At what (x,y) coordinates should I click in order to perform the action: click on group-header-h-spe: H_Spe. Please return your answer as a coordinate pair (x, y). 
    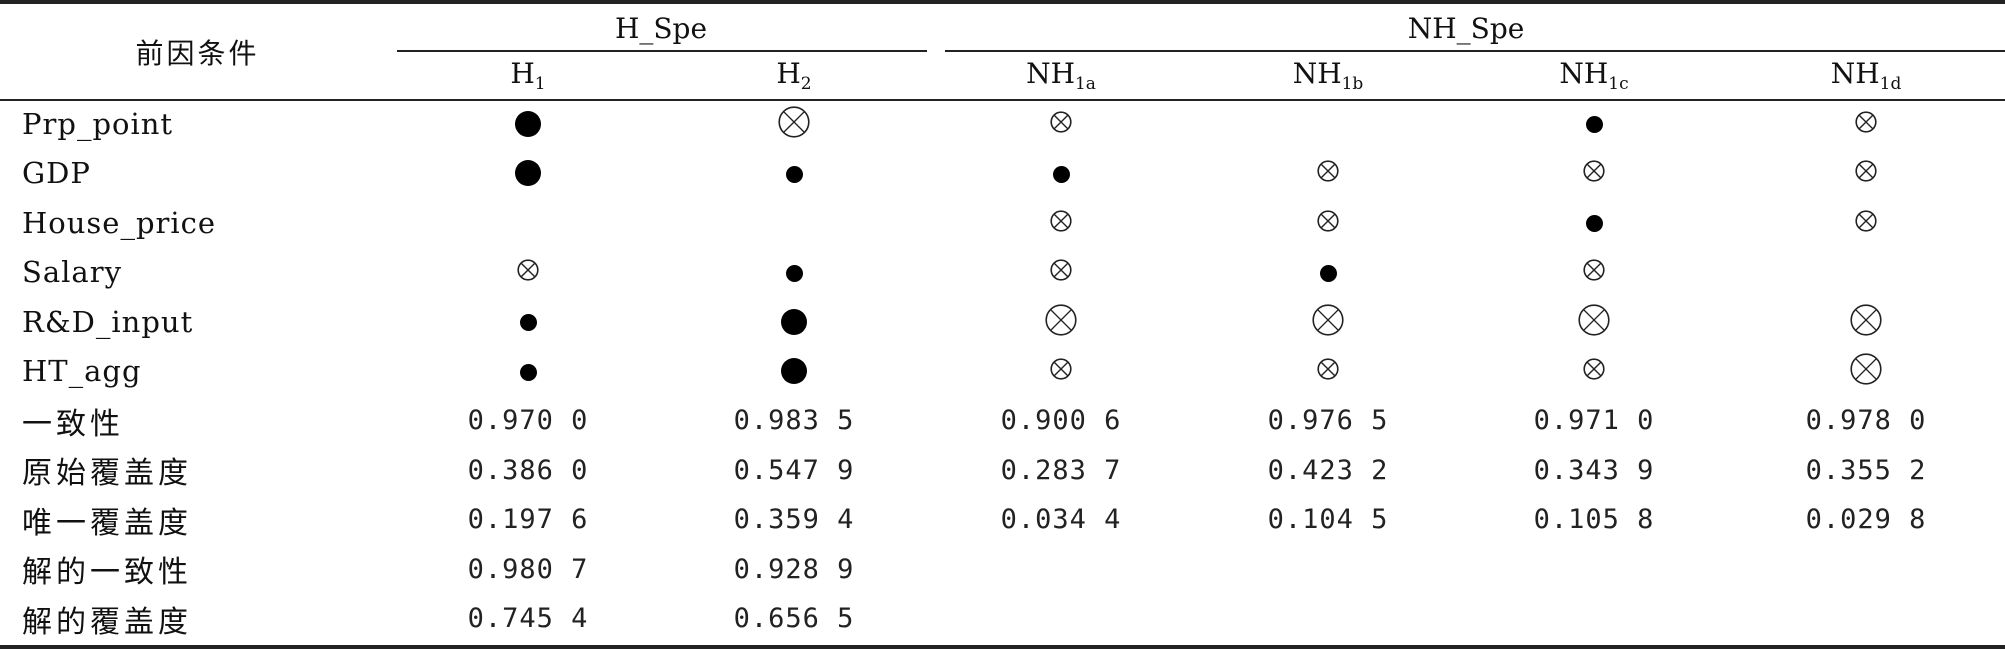
    Looking at the image, I should click on (661, 28).